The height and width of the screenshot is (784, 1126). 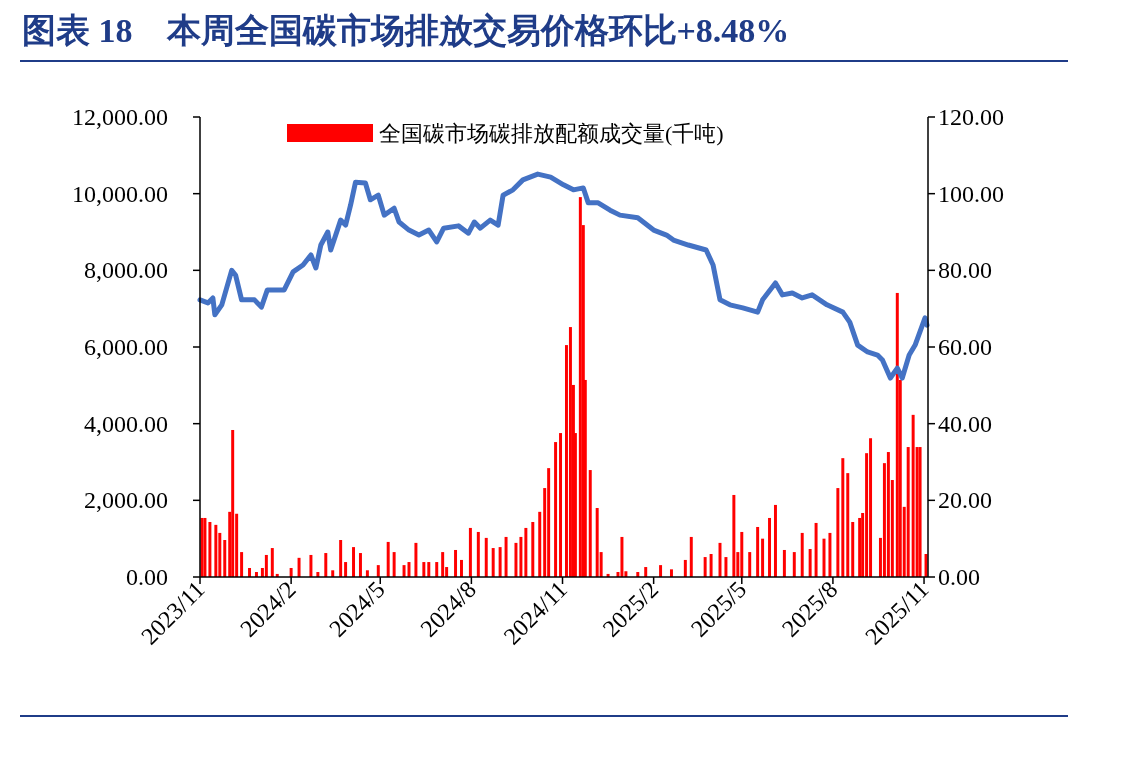 I want to click on y-tick-label: 8,000.00, so click(x=126, y=270).